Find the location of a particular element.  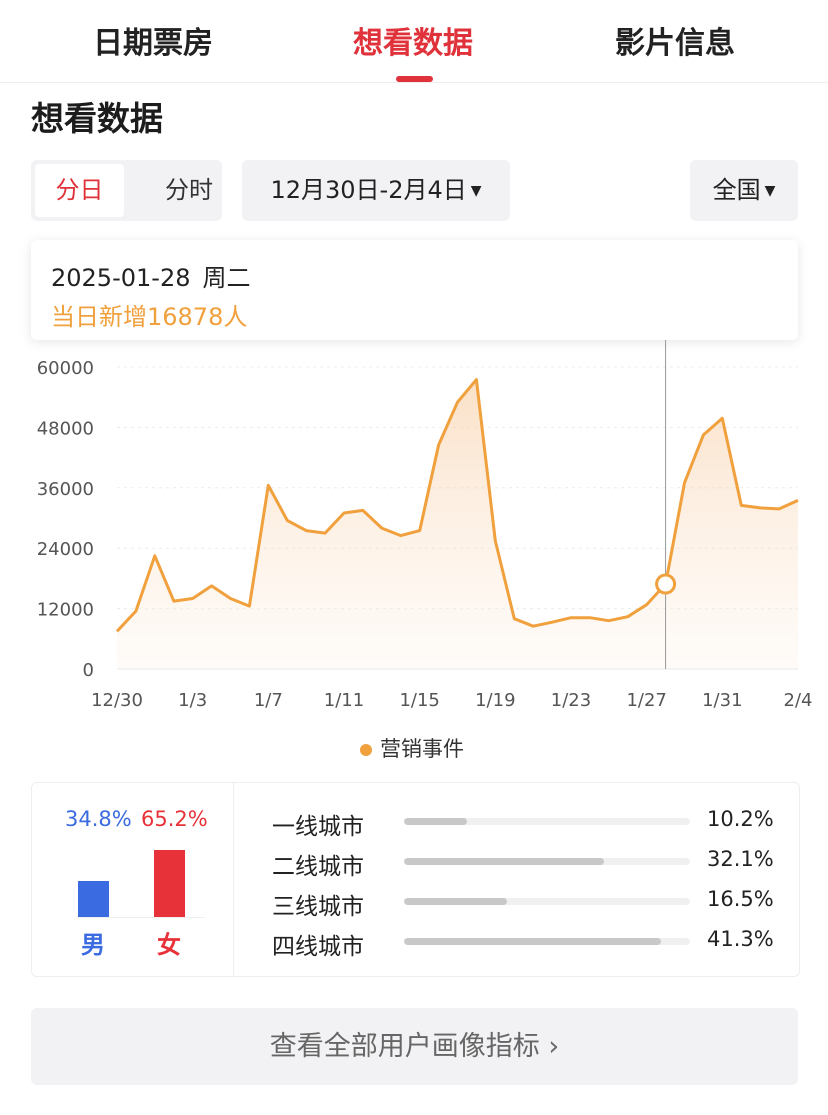

male-label: 男 is located at coordinates (93, 945).